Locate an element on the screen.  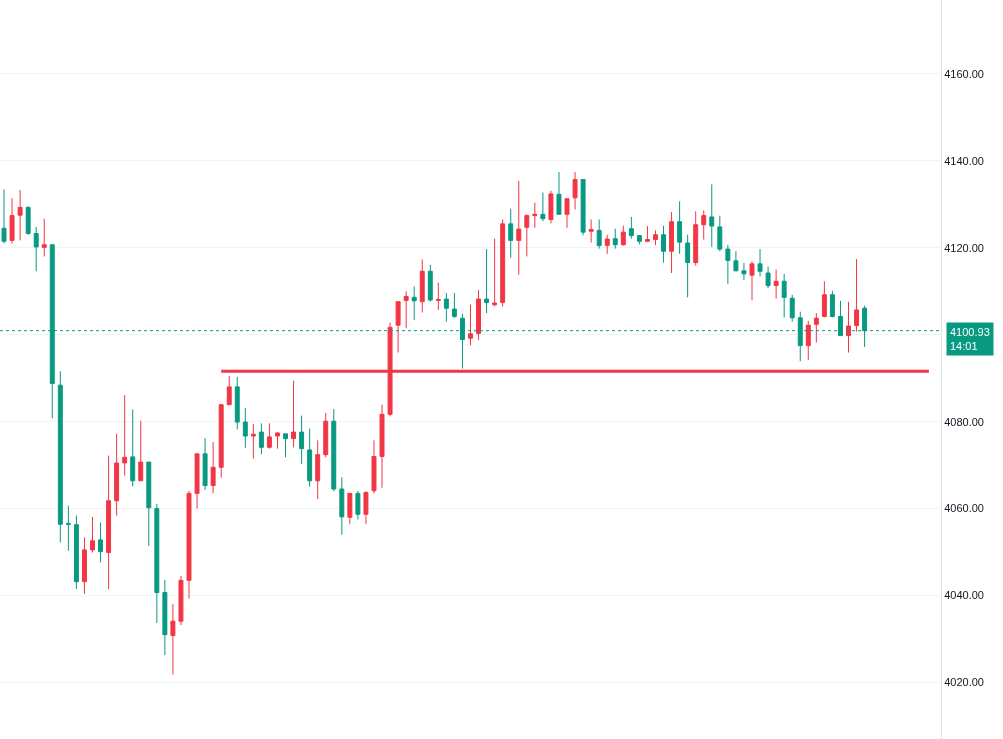
y-tick-label: 4020.00 is located at coordinates (964, 682).